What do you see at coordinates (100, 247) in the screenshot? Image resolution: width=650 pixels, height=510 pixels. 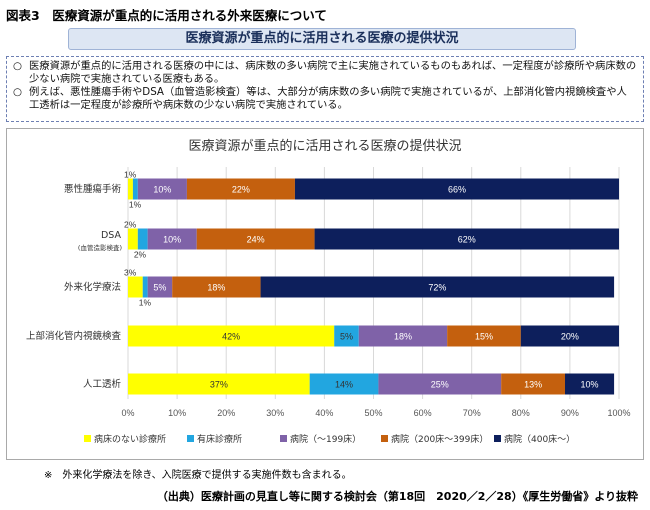 I see `category-sublabel: (血管造影検査)` at bounding box center [100, 247].